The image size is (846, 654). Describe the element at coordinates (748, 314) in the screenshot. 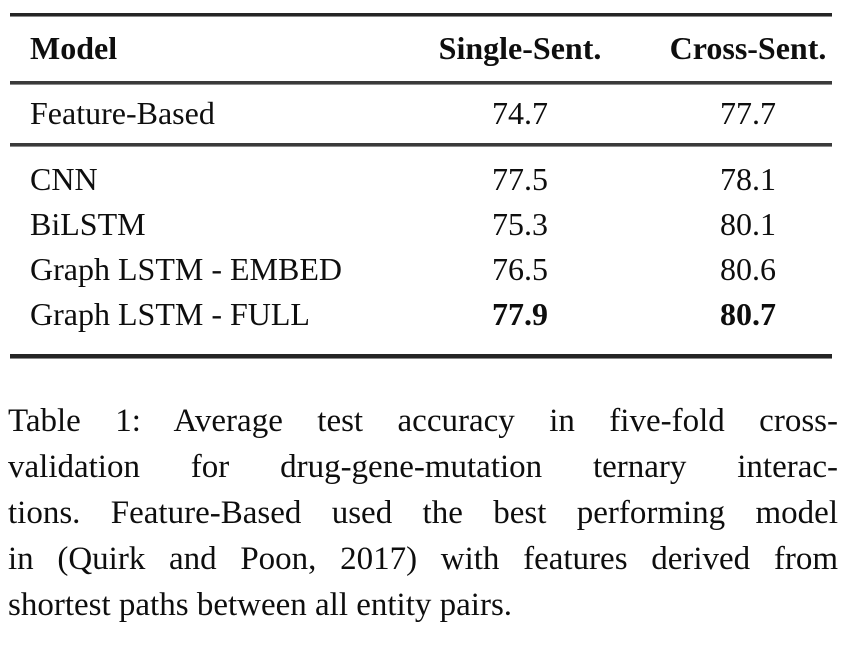

I see `cross-sent-cell: 80.7` at that location.